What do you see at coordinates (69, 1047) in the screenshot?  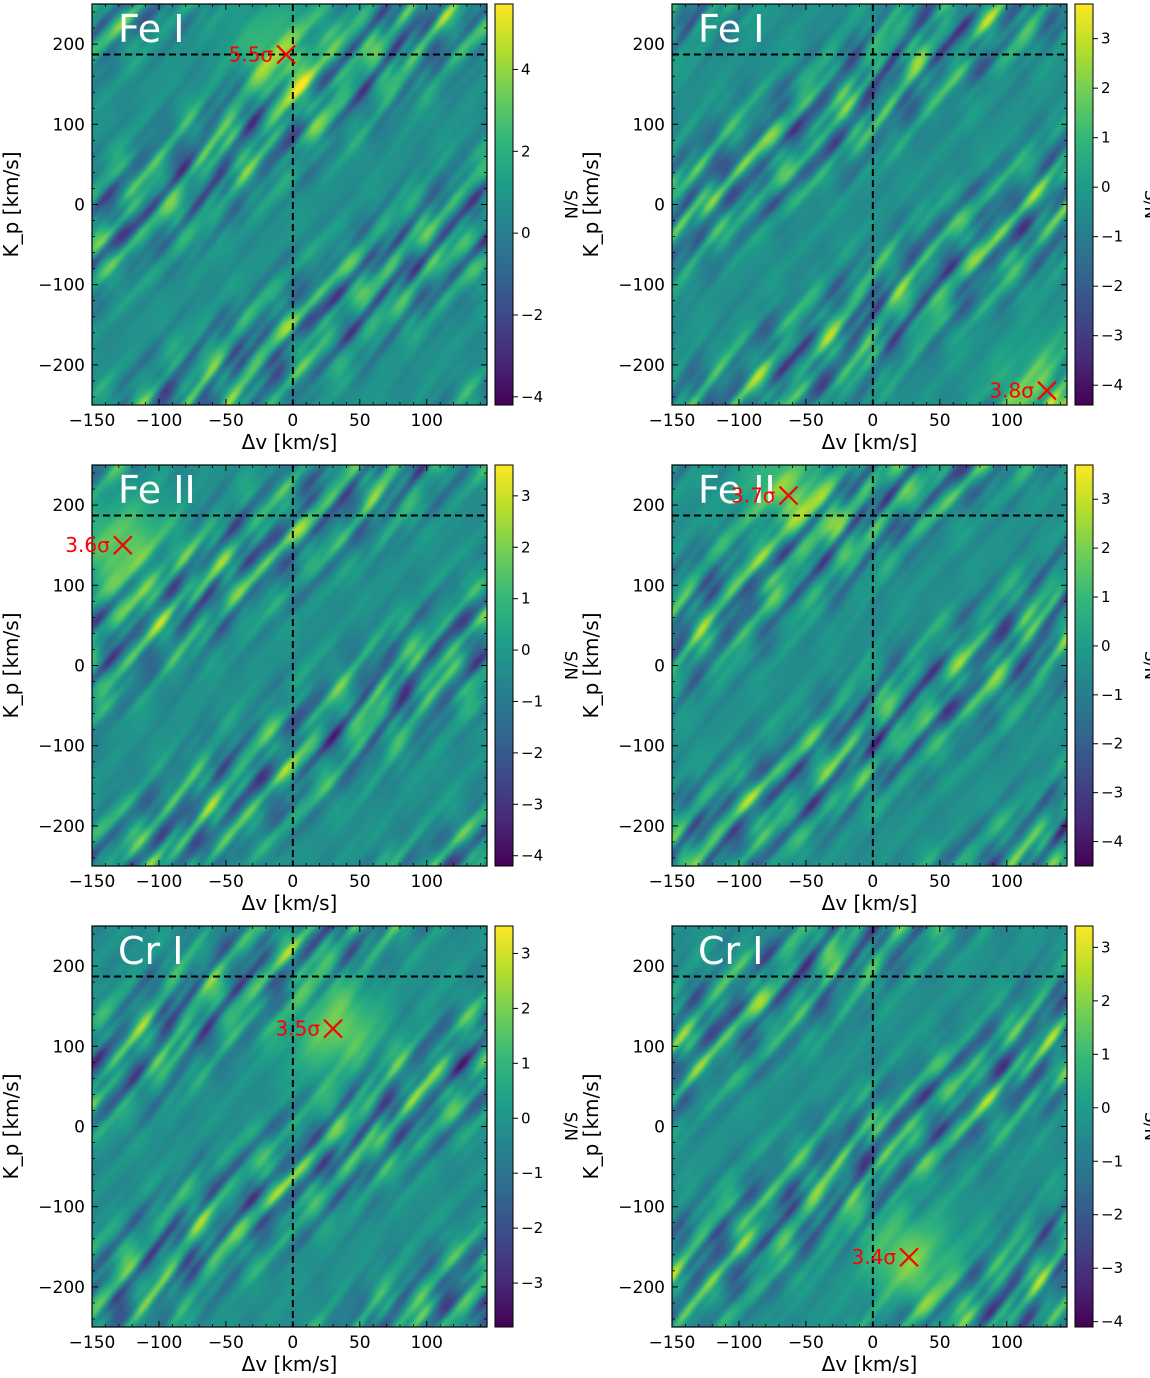 I see `y-tick-label: 100` at bounding box center [69, 1047].